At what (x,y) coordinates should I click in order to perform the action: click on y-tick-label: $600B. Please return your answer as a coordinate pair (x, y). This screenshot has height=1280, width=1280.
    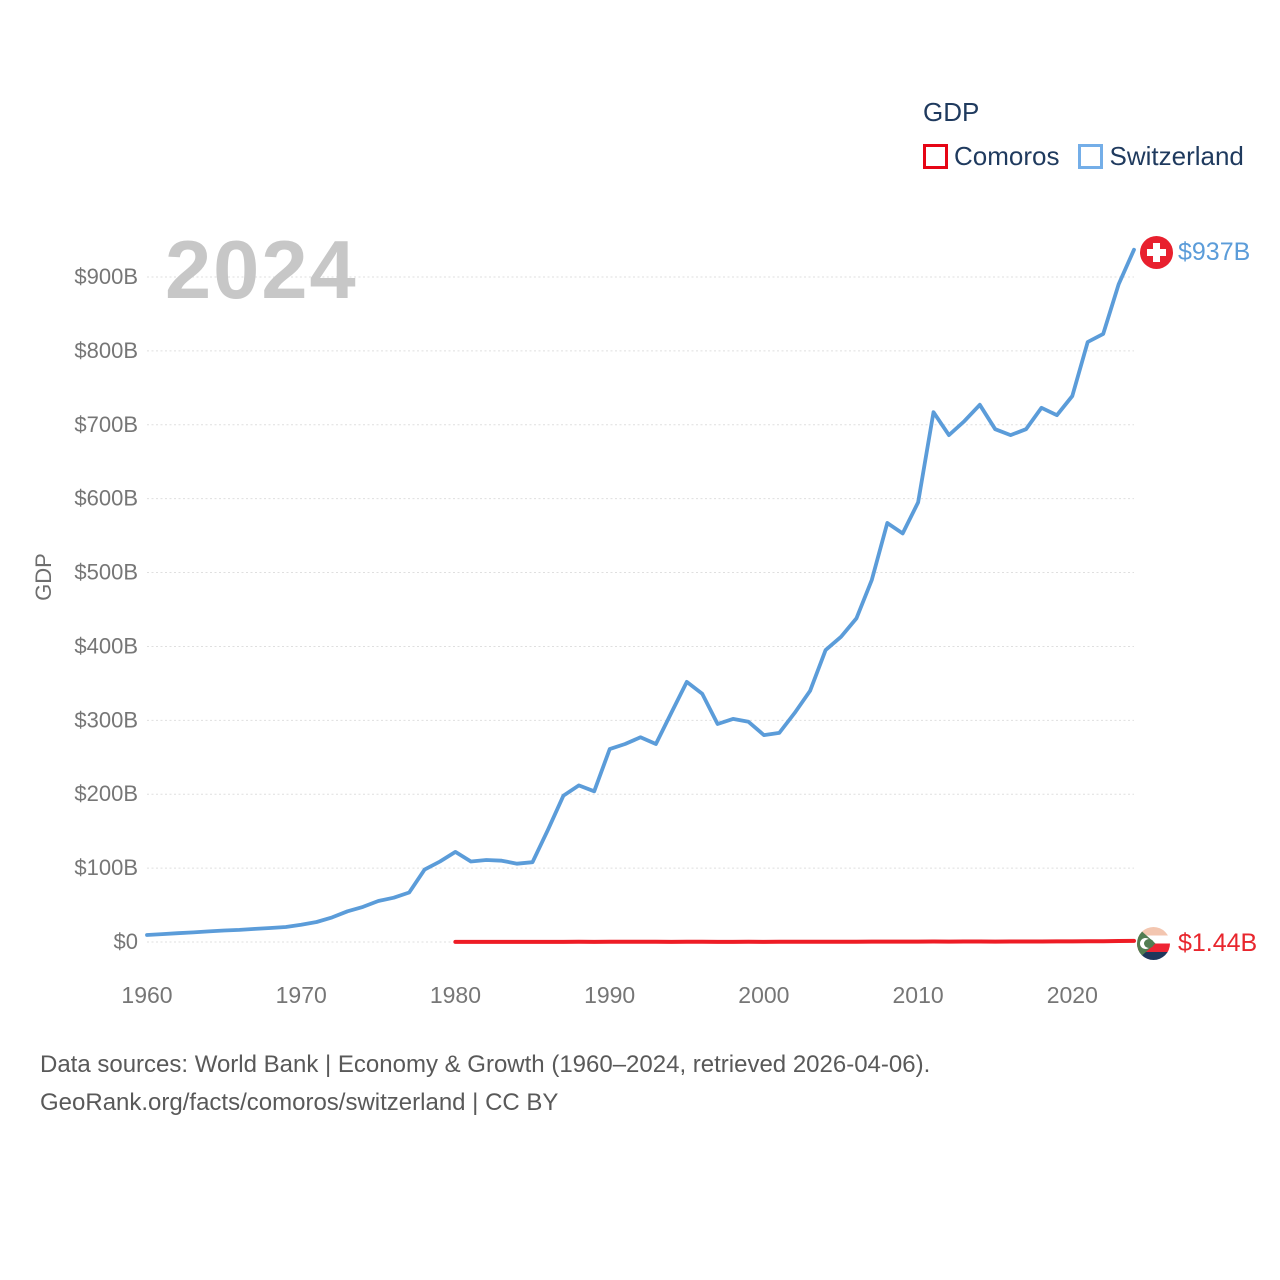
    Looking at the image, I should click on (106, 498).